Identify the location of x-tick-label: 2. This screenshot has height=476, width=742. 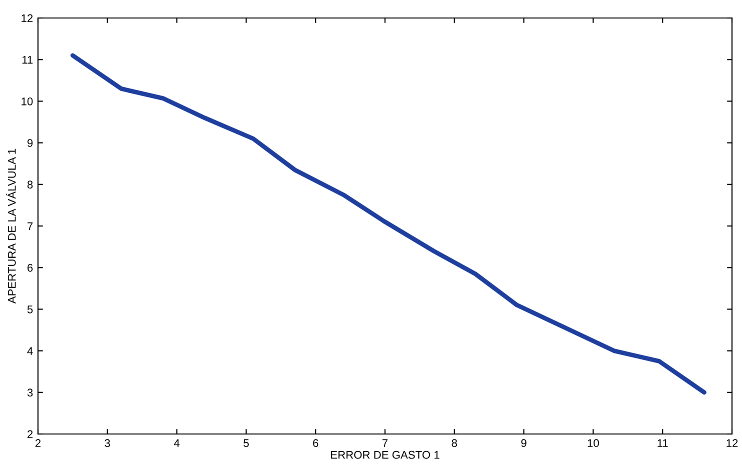
(38, 443).